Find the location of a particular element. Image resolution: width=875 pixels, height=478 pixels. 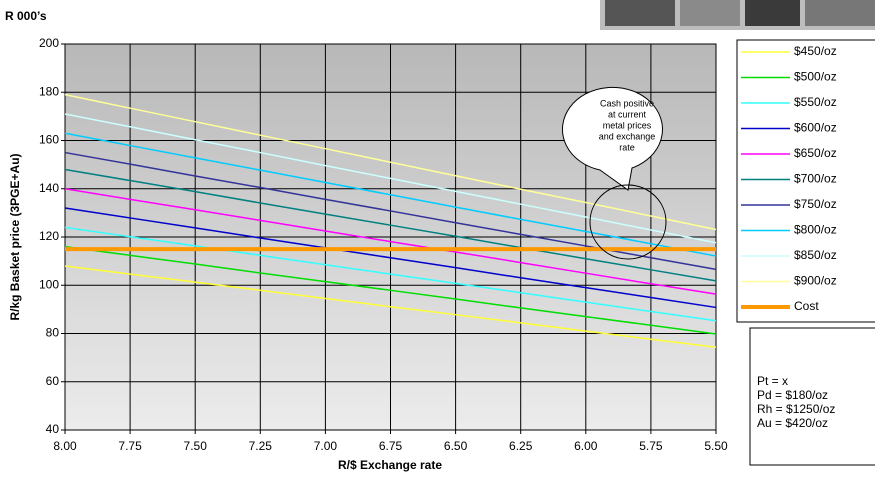

legend-label: $900/oz is located at coordinates (815, 281).